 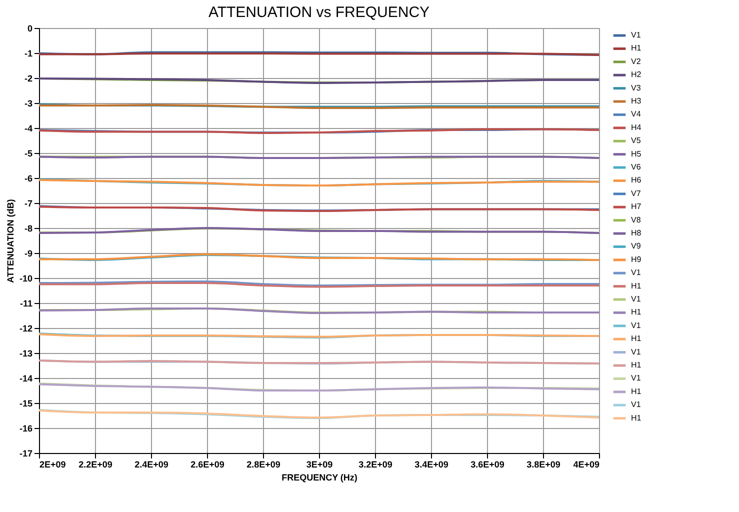 I want to click on legend-label: V3, so click(x=636, y=87).